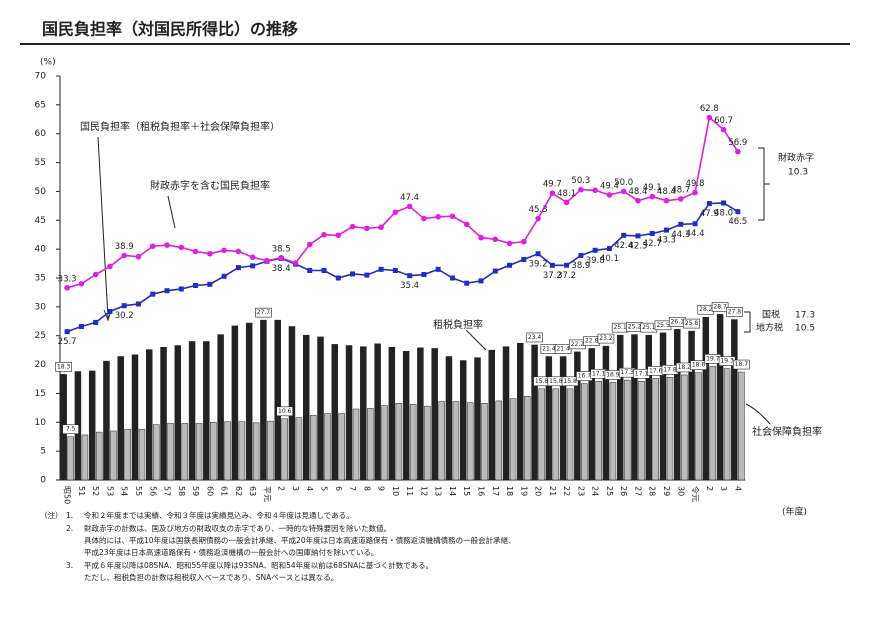 Image resolution: width=870 pixels, height=619 pixels. I want to click on x-tick-label: 28, so click(652, 491).